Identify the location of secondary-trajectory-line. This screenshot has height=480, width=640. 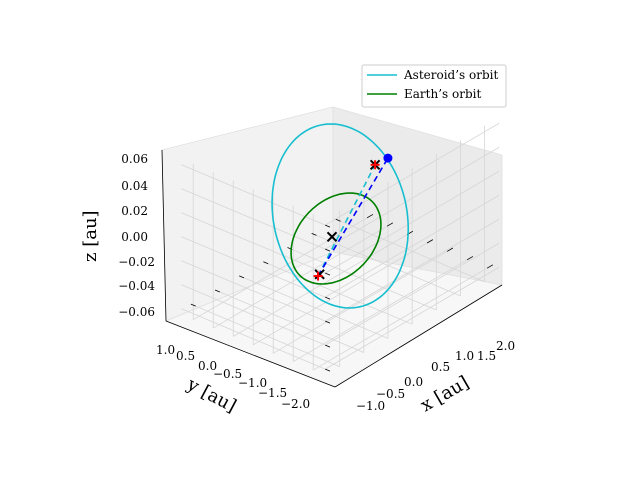
(346, 220).